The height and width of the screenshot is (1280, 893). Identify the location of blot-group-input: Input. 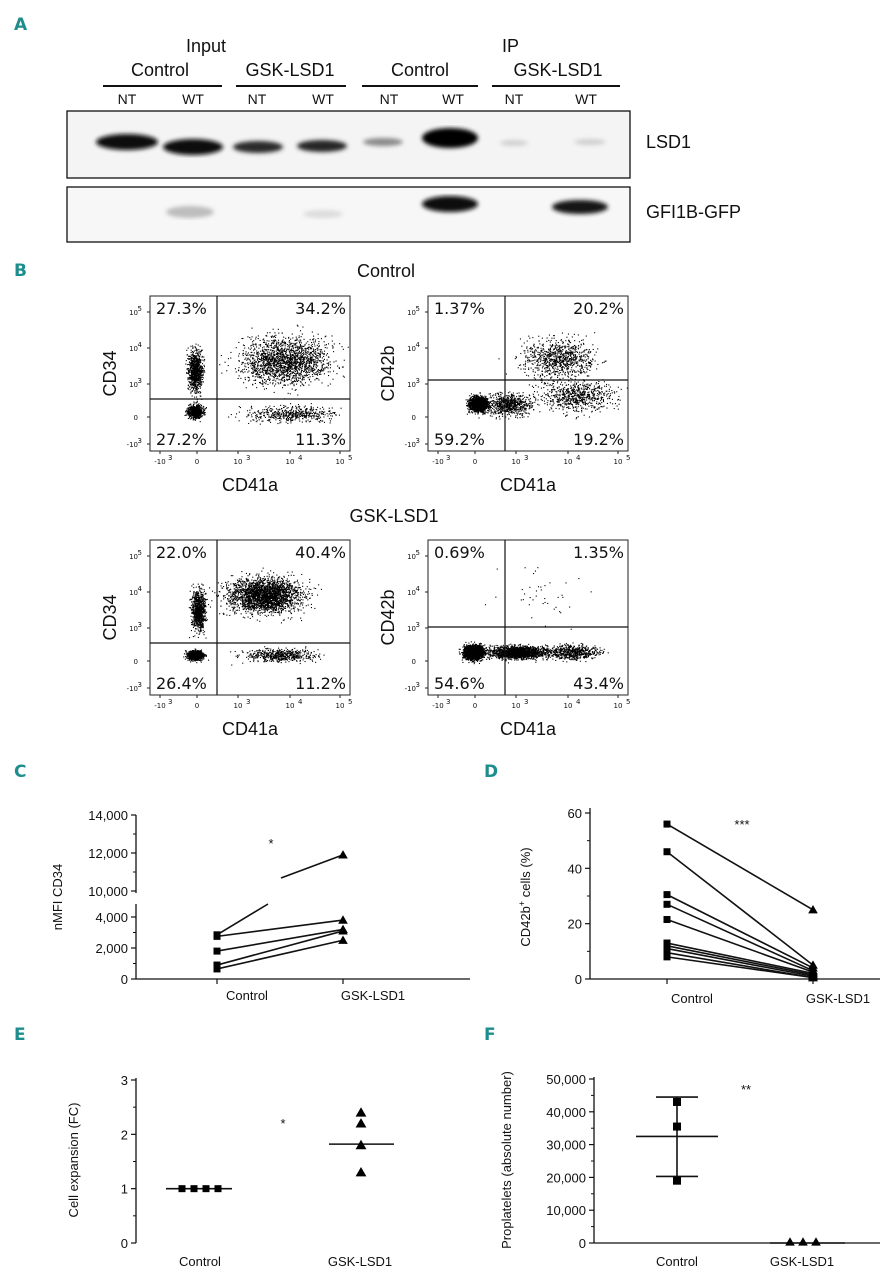
(206, 46).